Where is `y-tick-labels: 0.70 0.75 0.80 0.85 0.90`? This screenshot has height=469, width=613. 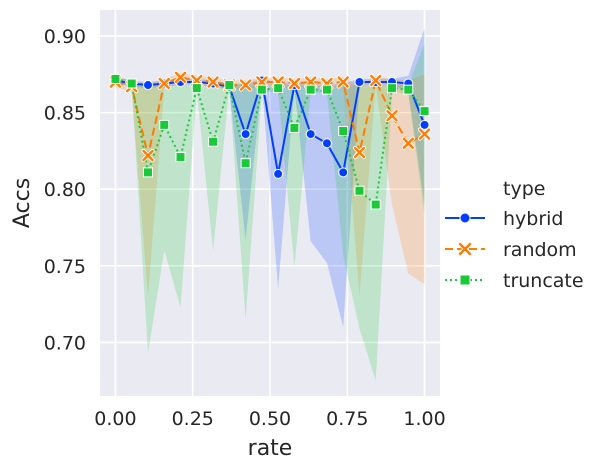
y-tick-labels: 0.70 0.75 0.80 0.85 0.90 is located at coordinates (65, 190).